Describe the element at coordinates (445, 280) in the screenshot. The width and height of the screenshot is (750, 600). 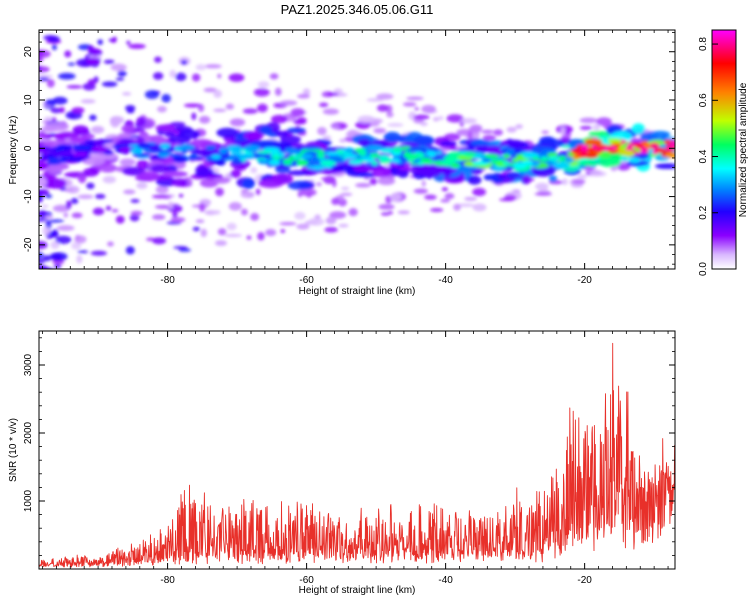
I see `spectrogram-xtick-label: -40` at that location.